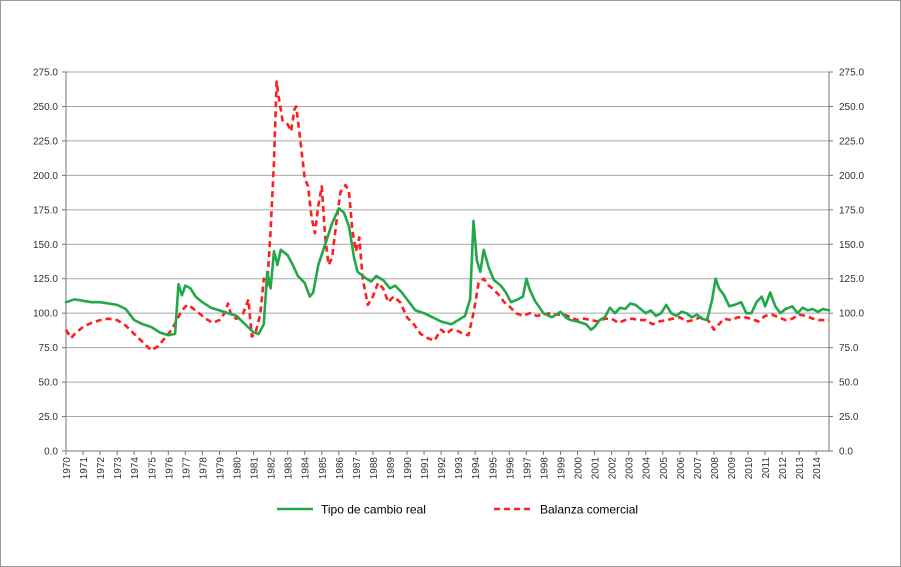  Describe the element at coordinates (732, 468) in the screenshot. I see `x-tick-label: 2009` at that location.